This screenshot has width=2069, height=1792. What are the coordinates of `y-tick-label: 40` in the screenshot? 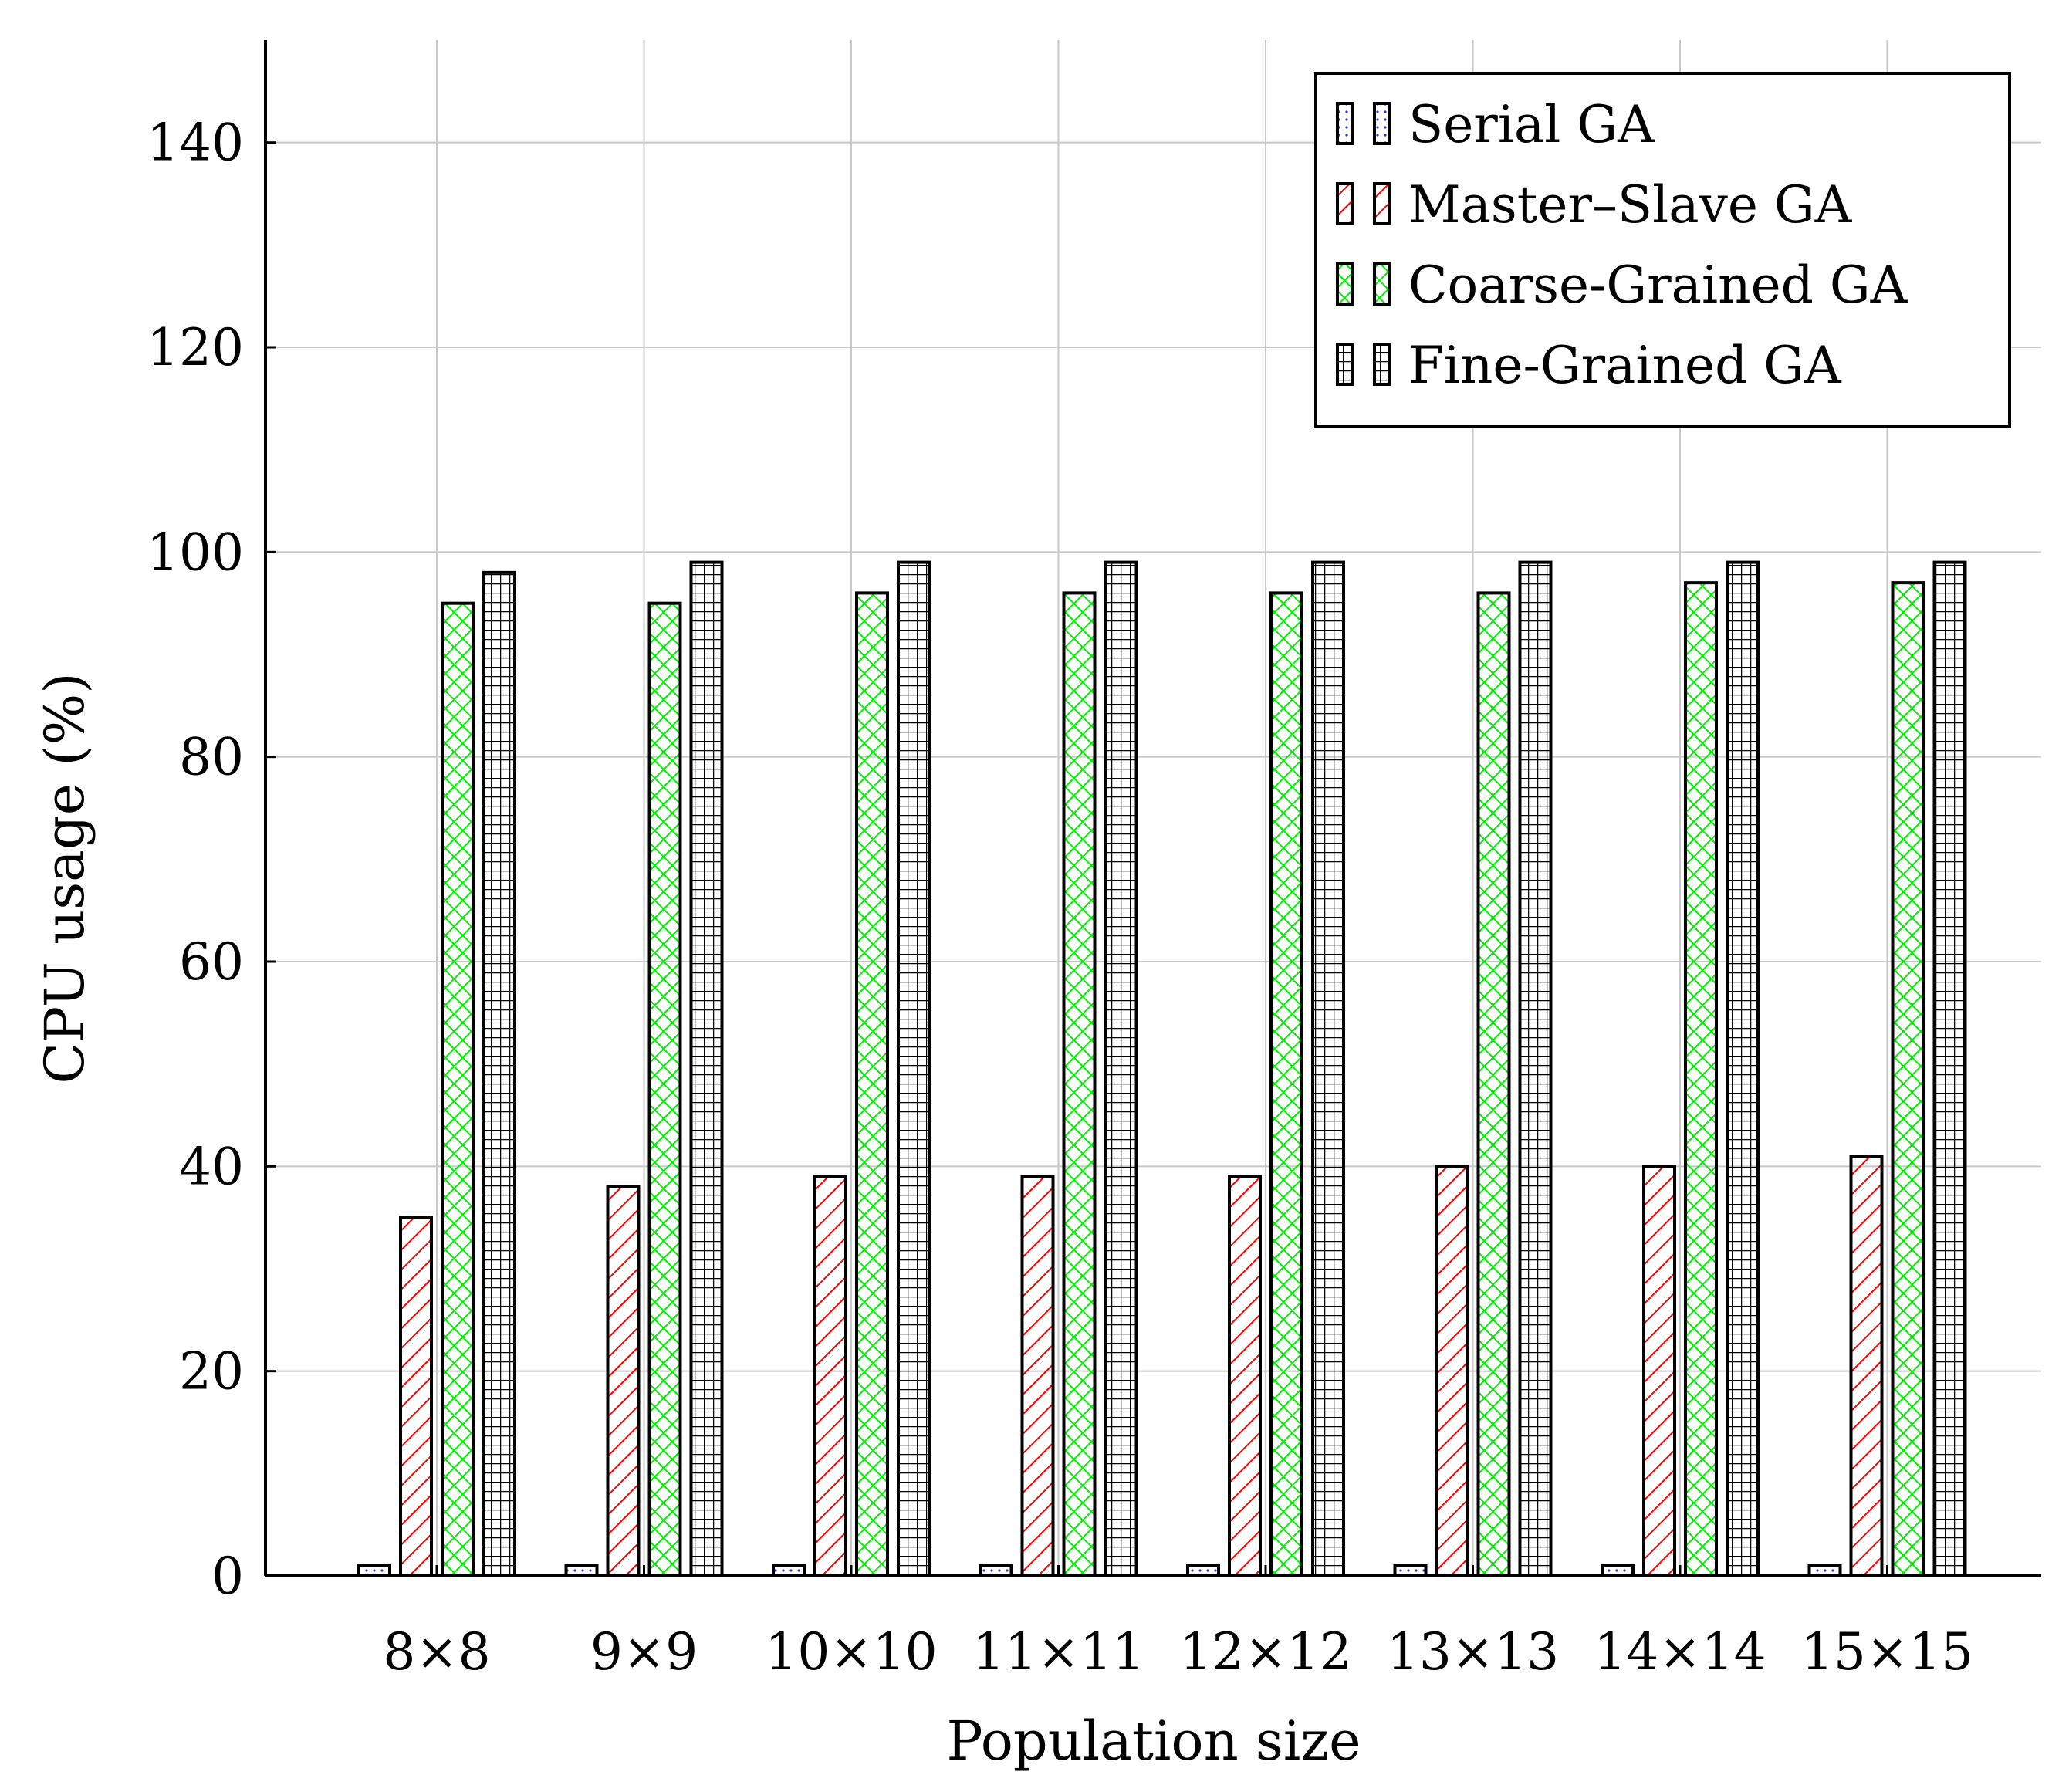 It's located at (211, 1167).